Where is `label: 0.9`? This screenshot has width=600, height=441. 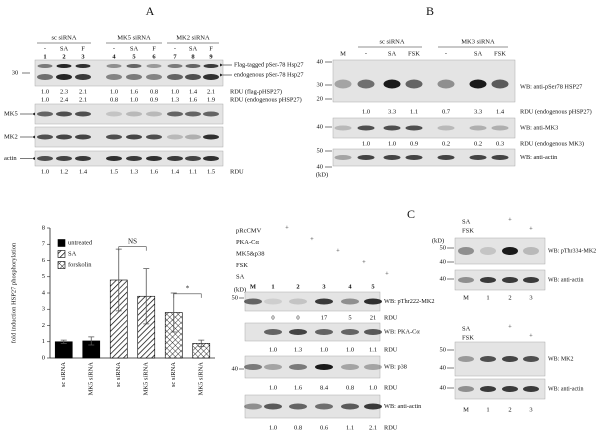 label: 0.9 is located at coordinates (154, 99).